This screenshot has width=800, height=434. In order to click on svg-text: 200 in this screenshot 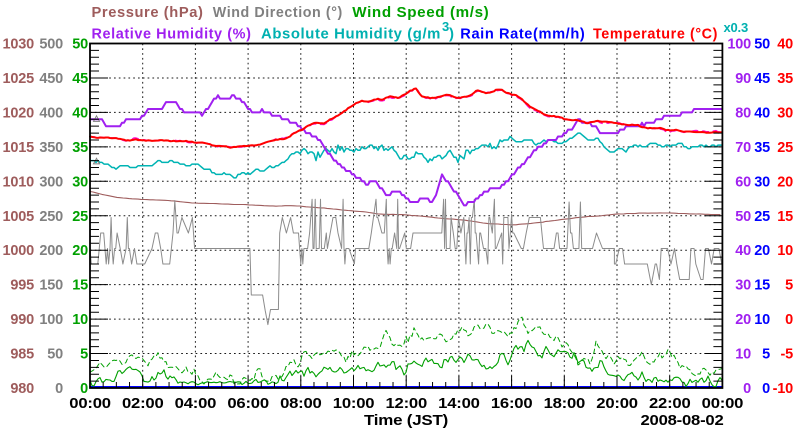, I will do `click(51, 251)`.